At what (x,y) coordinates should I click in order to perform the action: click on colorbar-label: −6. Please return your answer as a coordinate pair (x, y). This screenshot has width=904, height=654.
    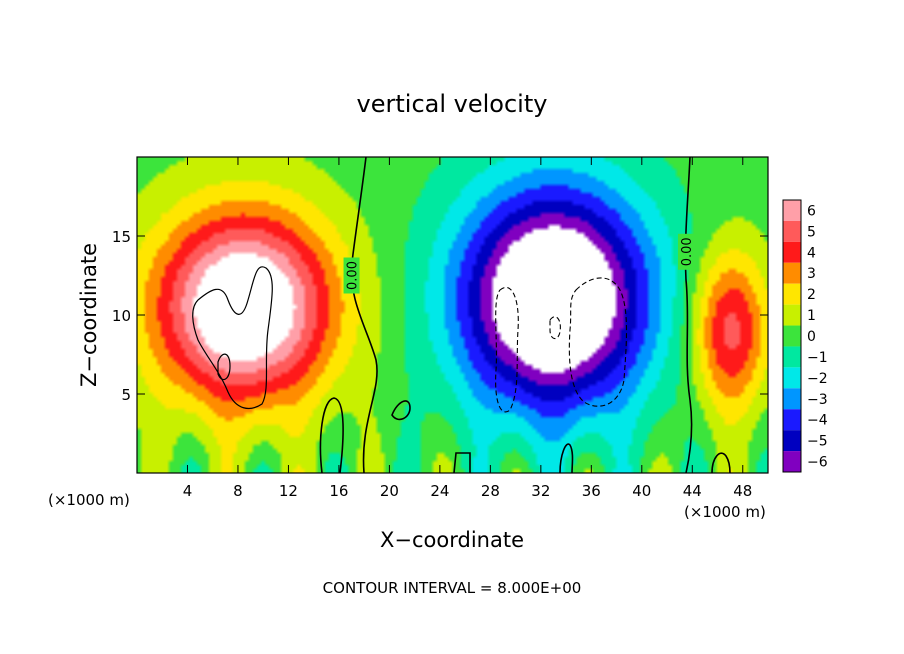
    Looking at the image, I should click on (817, 463).